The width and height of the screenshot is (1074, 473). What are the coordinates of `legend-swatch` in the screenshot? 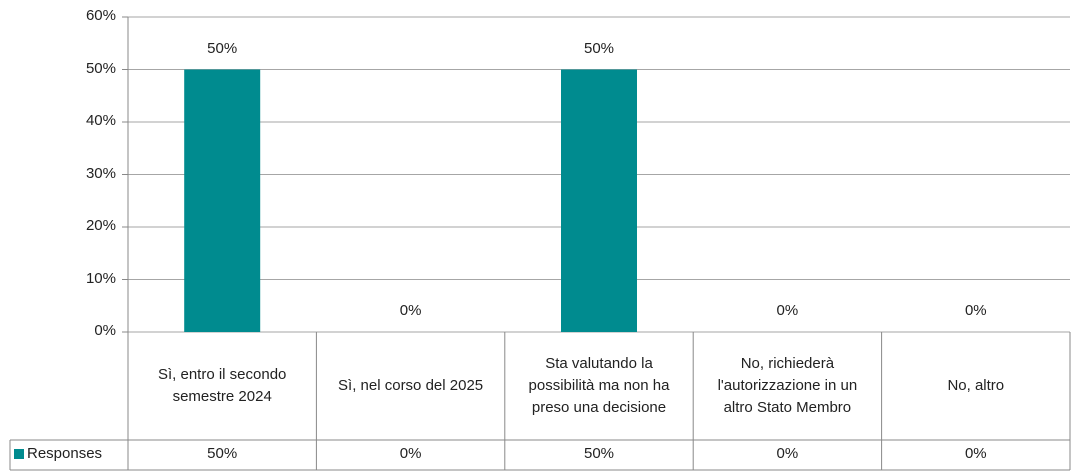 It's located at (19, 454).